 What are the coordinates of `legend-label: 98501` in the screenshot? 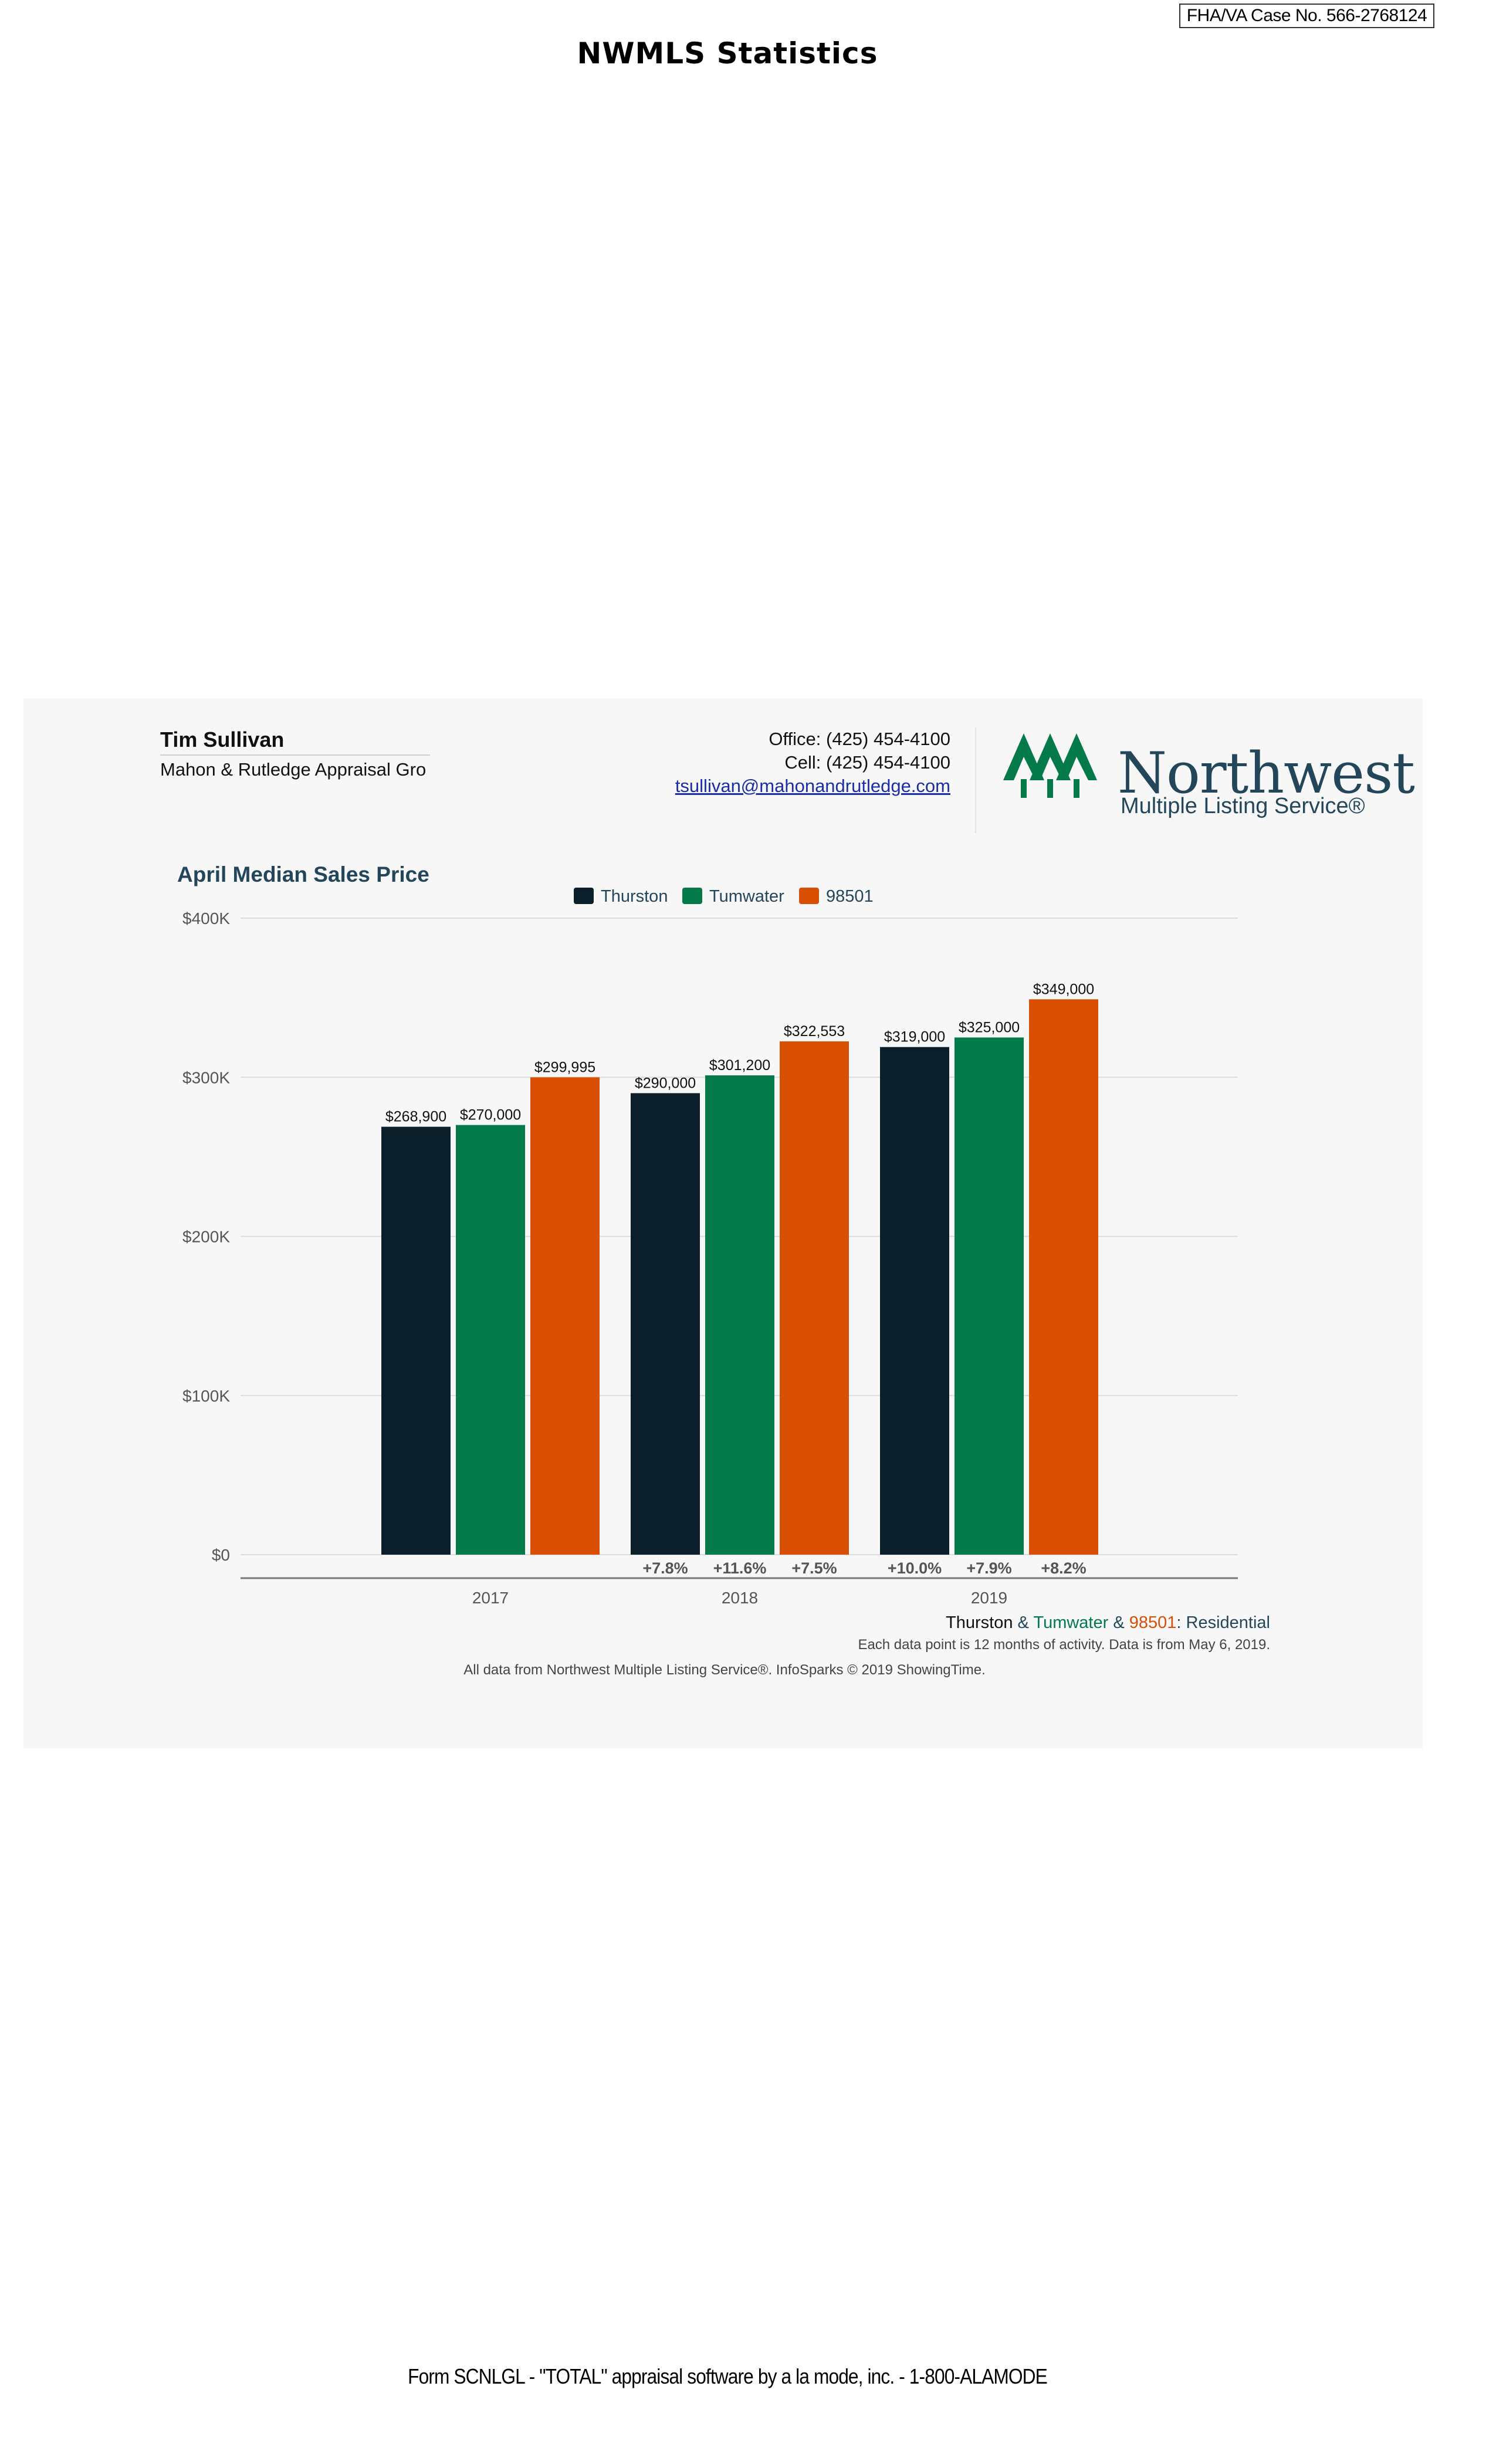 It's located at (850, 896).